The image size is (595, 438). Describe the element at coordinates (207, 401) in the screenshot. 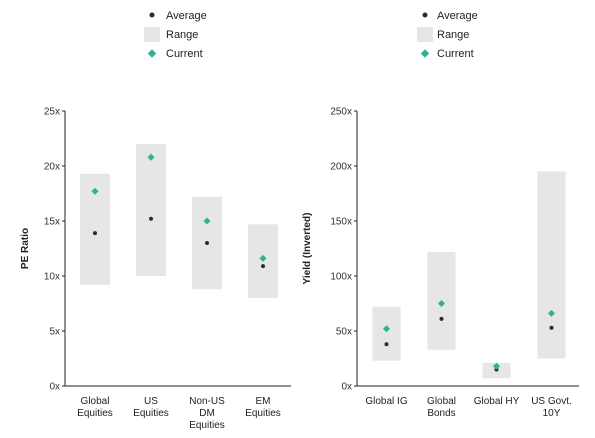

I see `x-category-label: Non-US` at that location.